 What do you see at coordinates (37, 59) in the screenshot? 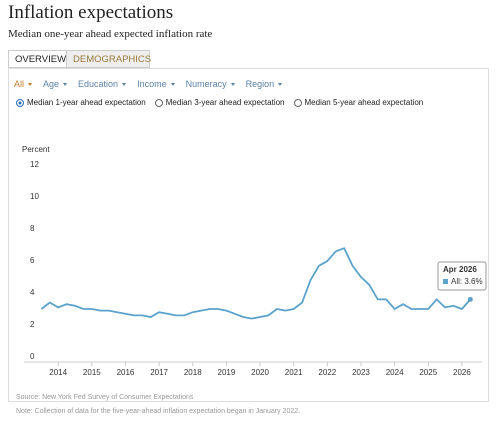
I see `tab: OVERVIEW` at bounding box center [37, 59].